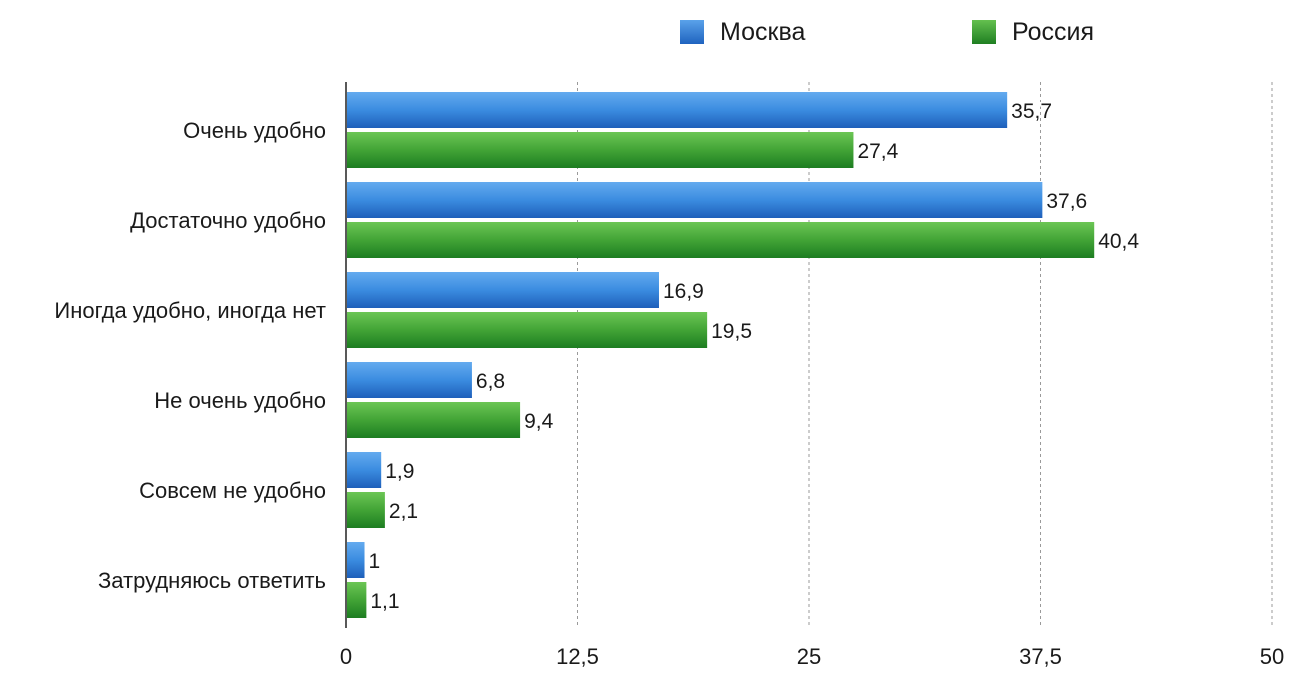  I want to click on legend-item-moskva: Москва, so click(742, 32).